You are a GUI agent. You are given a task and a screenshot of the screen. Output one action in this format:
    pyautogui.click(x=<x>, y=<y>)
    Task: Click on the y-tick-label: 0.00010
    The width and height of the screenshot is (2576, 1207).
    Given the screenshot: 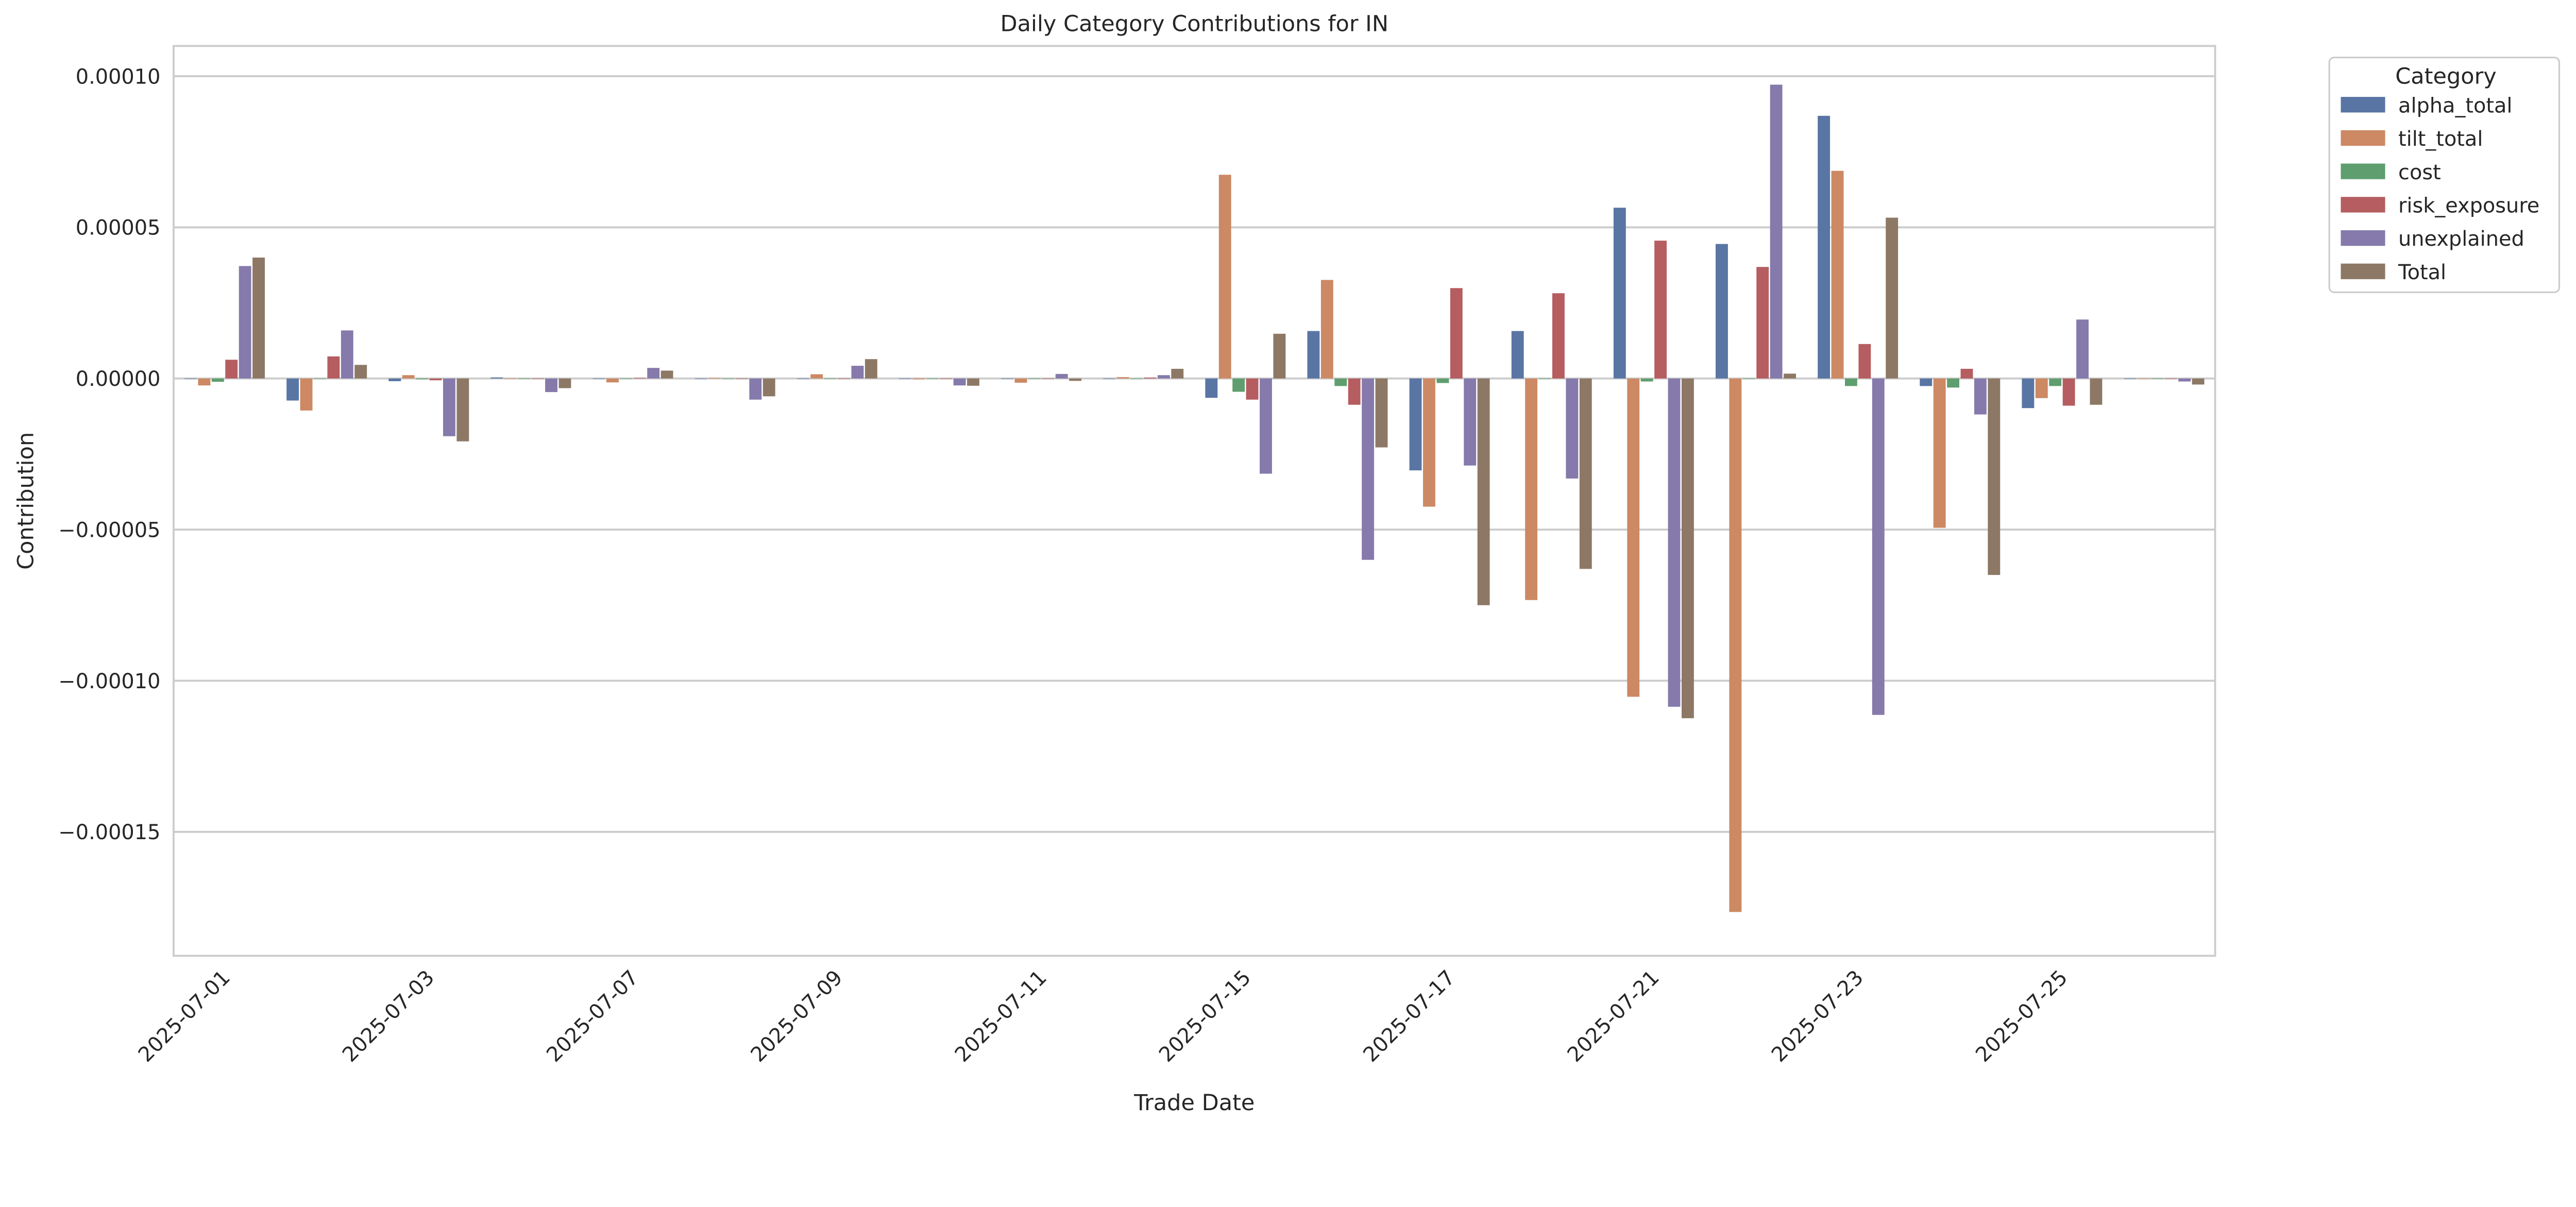 What is the action you would take?
    pyautogui.click(x=118, y=77)
    